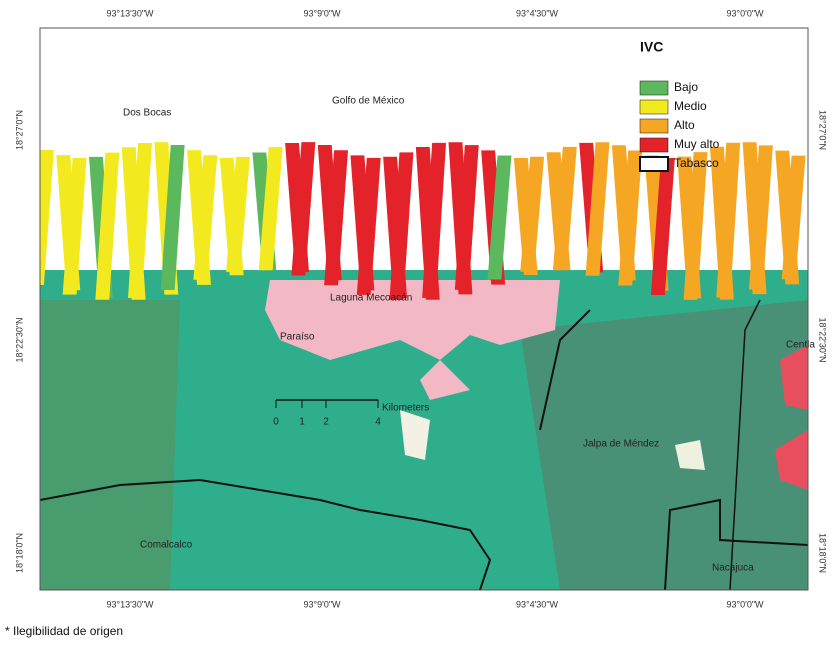 This screenshot has width=840, height=647. What do you see at coordinates (110, 445) in the screenshot?
I see `land-west` at bounding box center [110, 445].